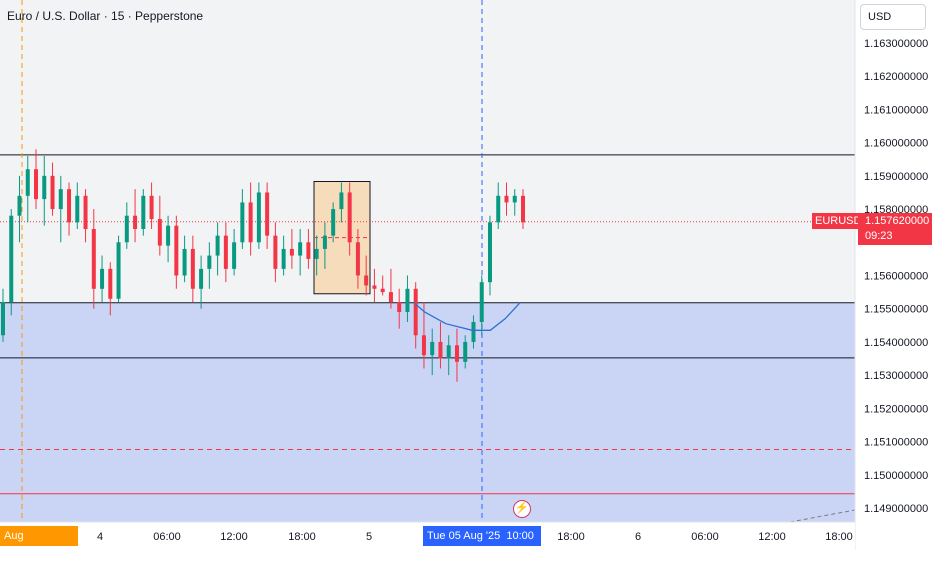 This screenshot has width=932, height=566. What do you see at coordinates (896, 376) in the screenshot?
I see `y-tick-label: 1.153000000` at bounding box center [896, 376].